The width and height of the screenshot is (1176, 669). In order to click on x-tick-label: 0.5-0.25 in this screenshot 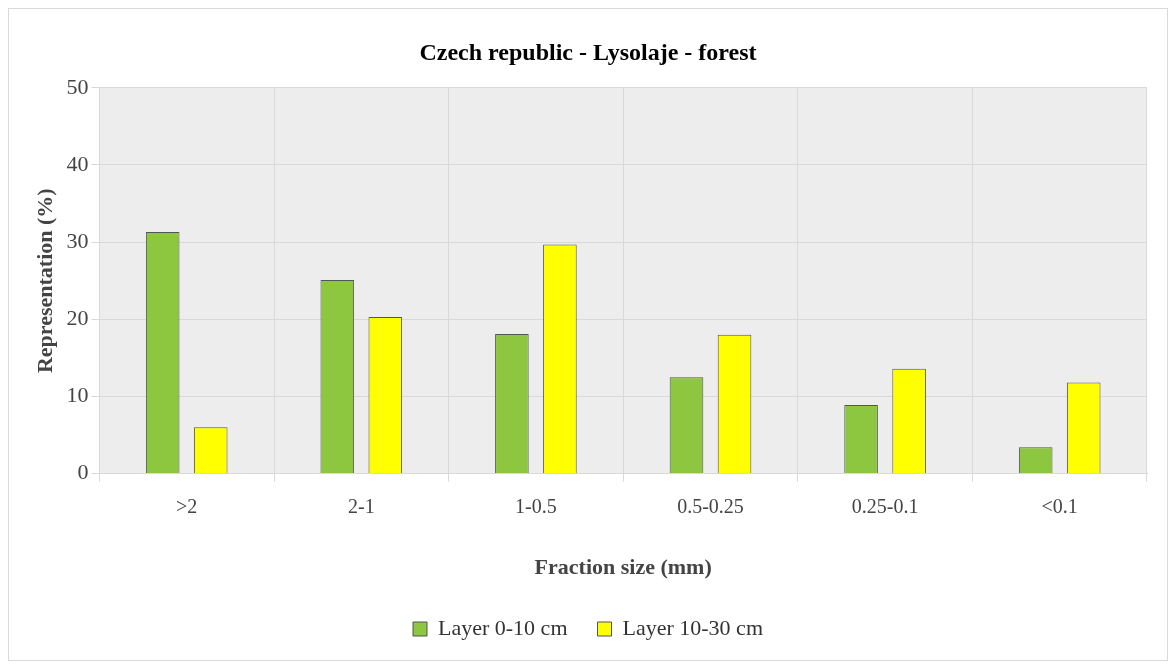, I will do `click(710, 505)`.